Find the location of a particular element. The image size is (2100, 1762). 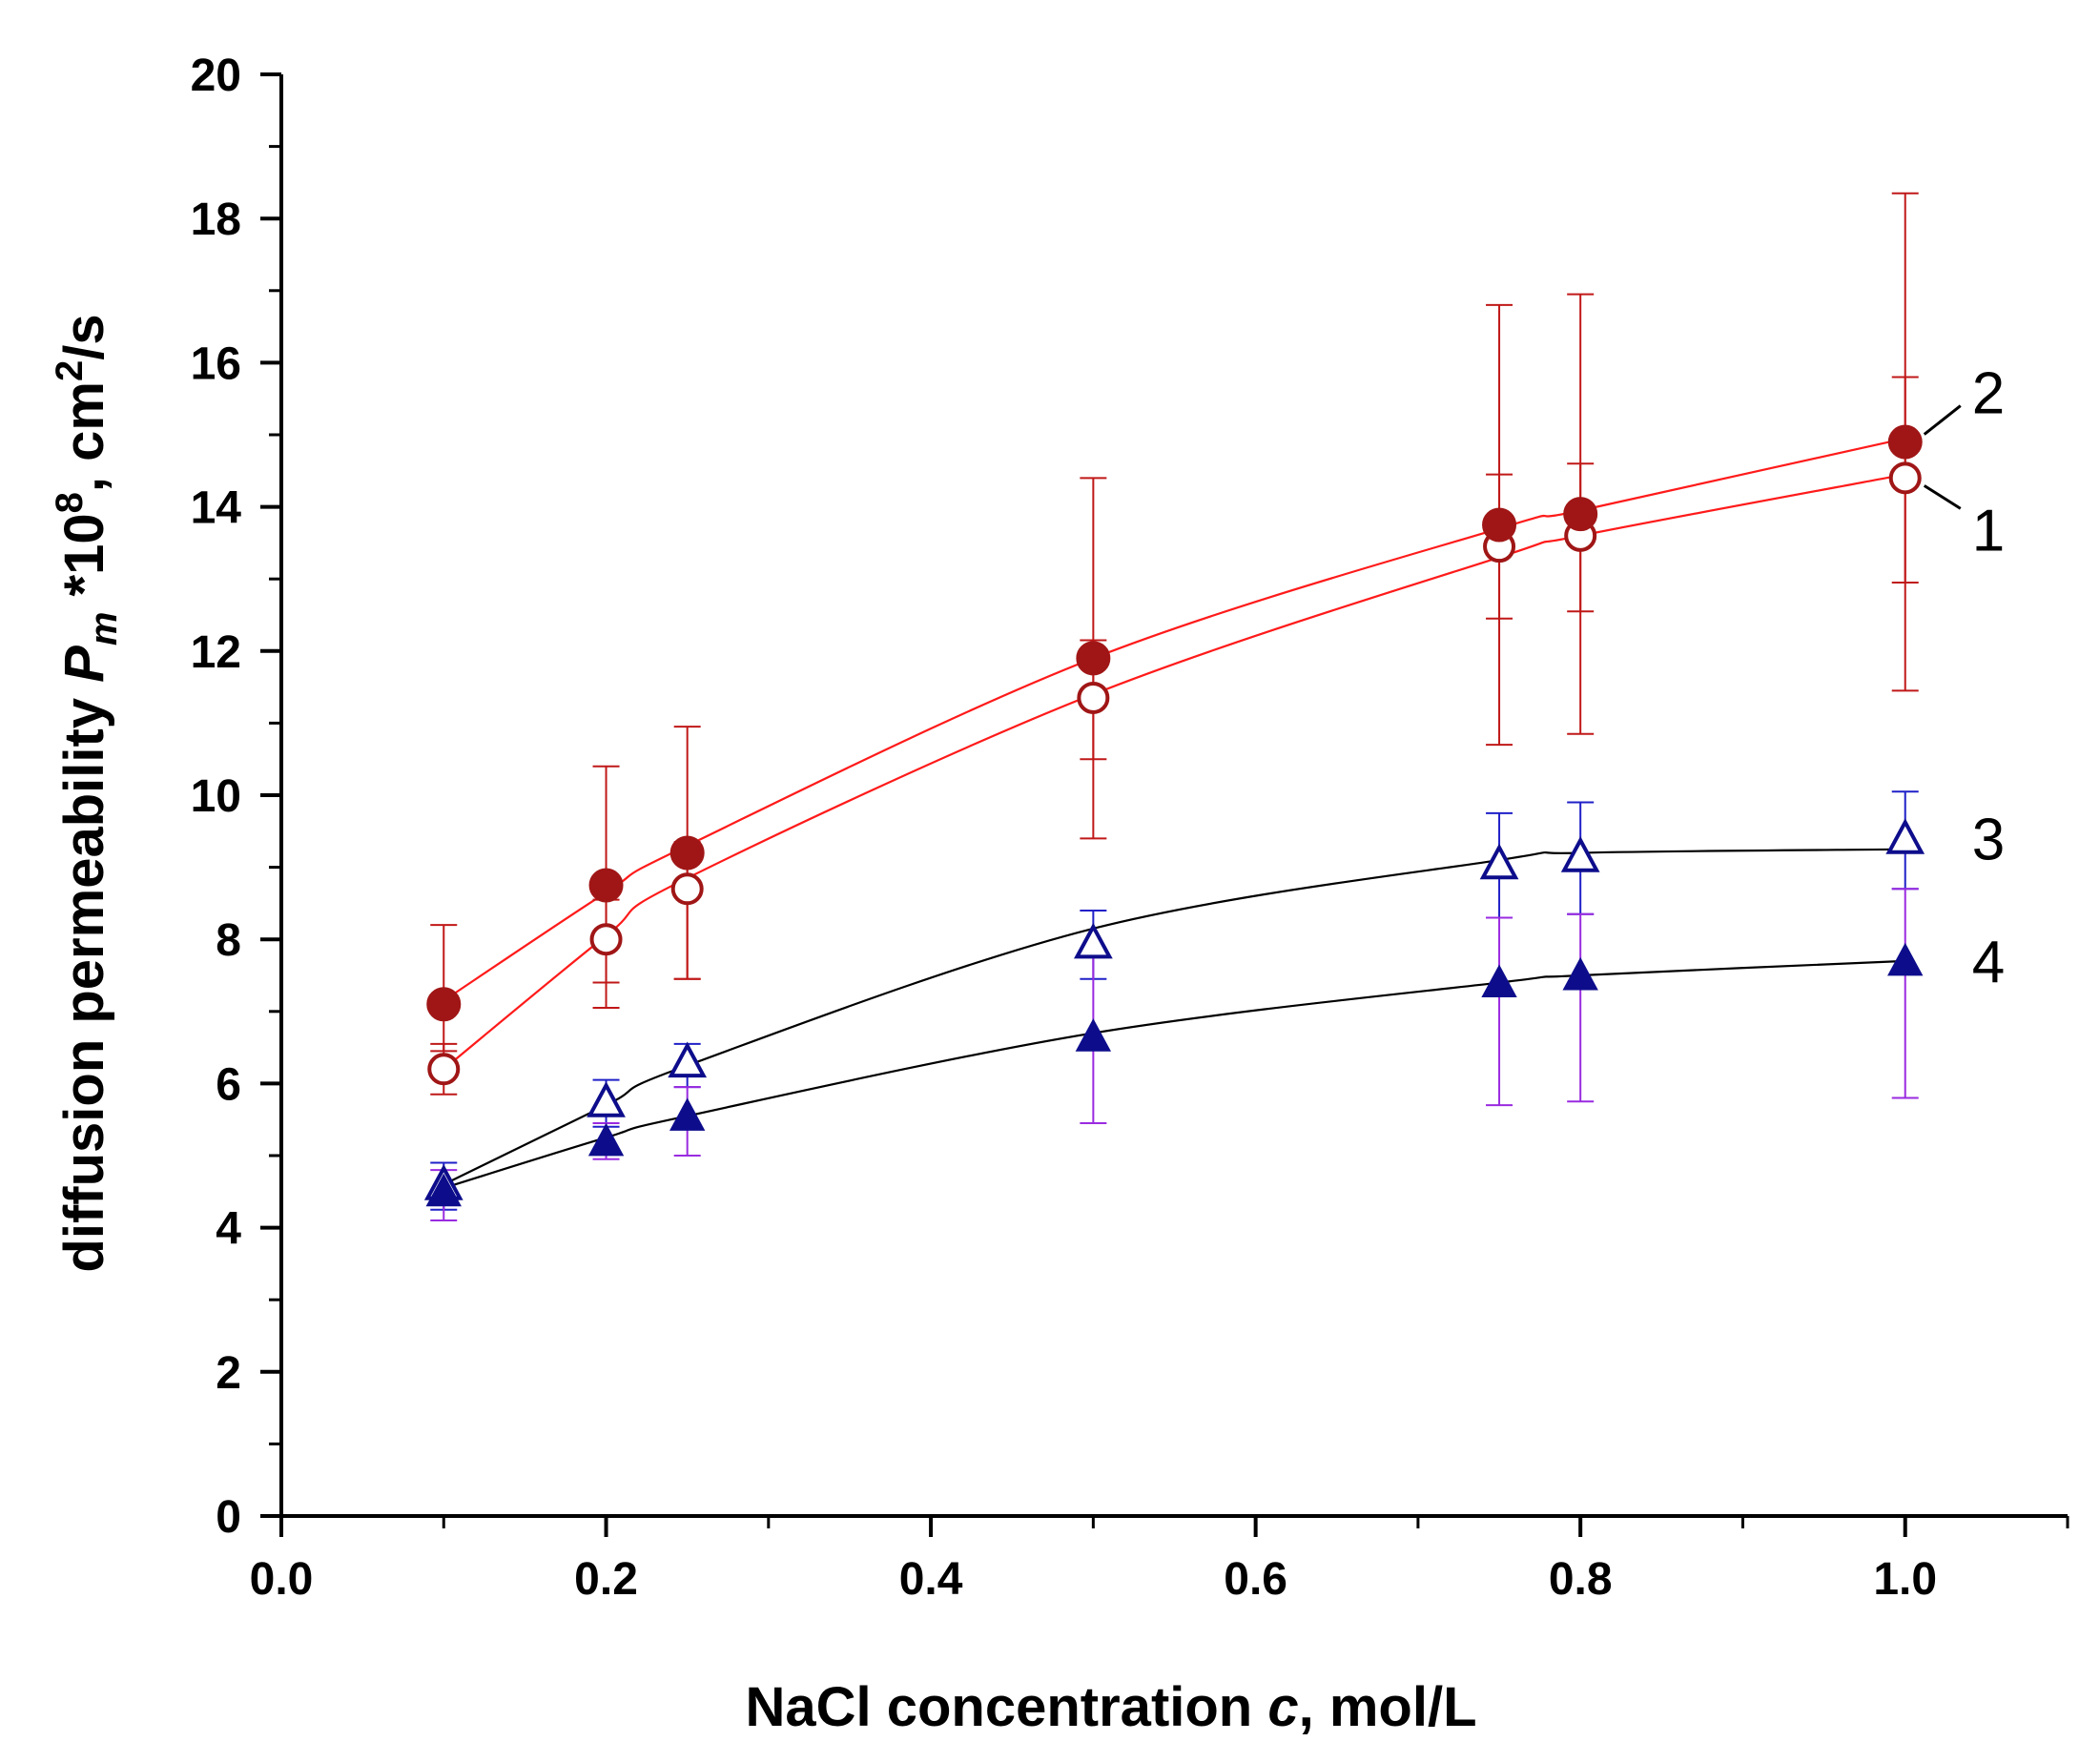

y-axis-title: diffusion permeability Pm *108, cm2/s is located at coordinates (87, 793).